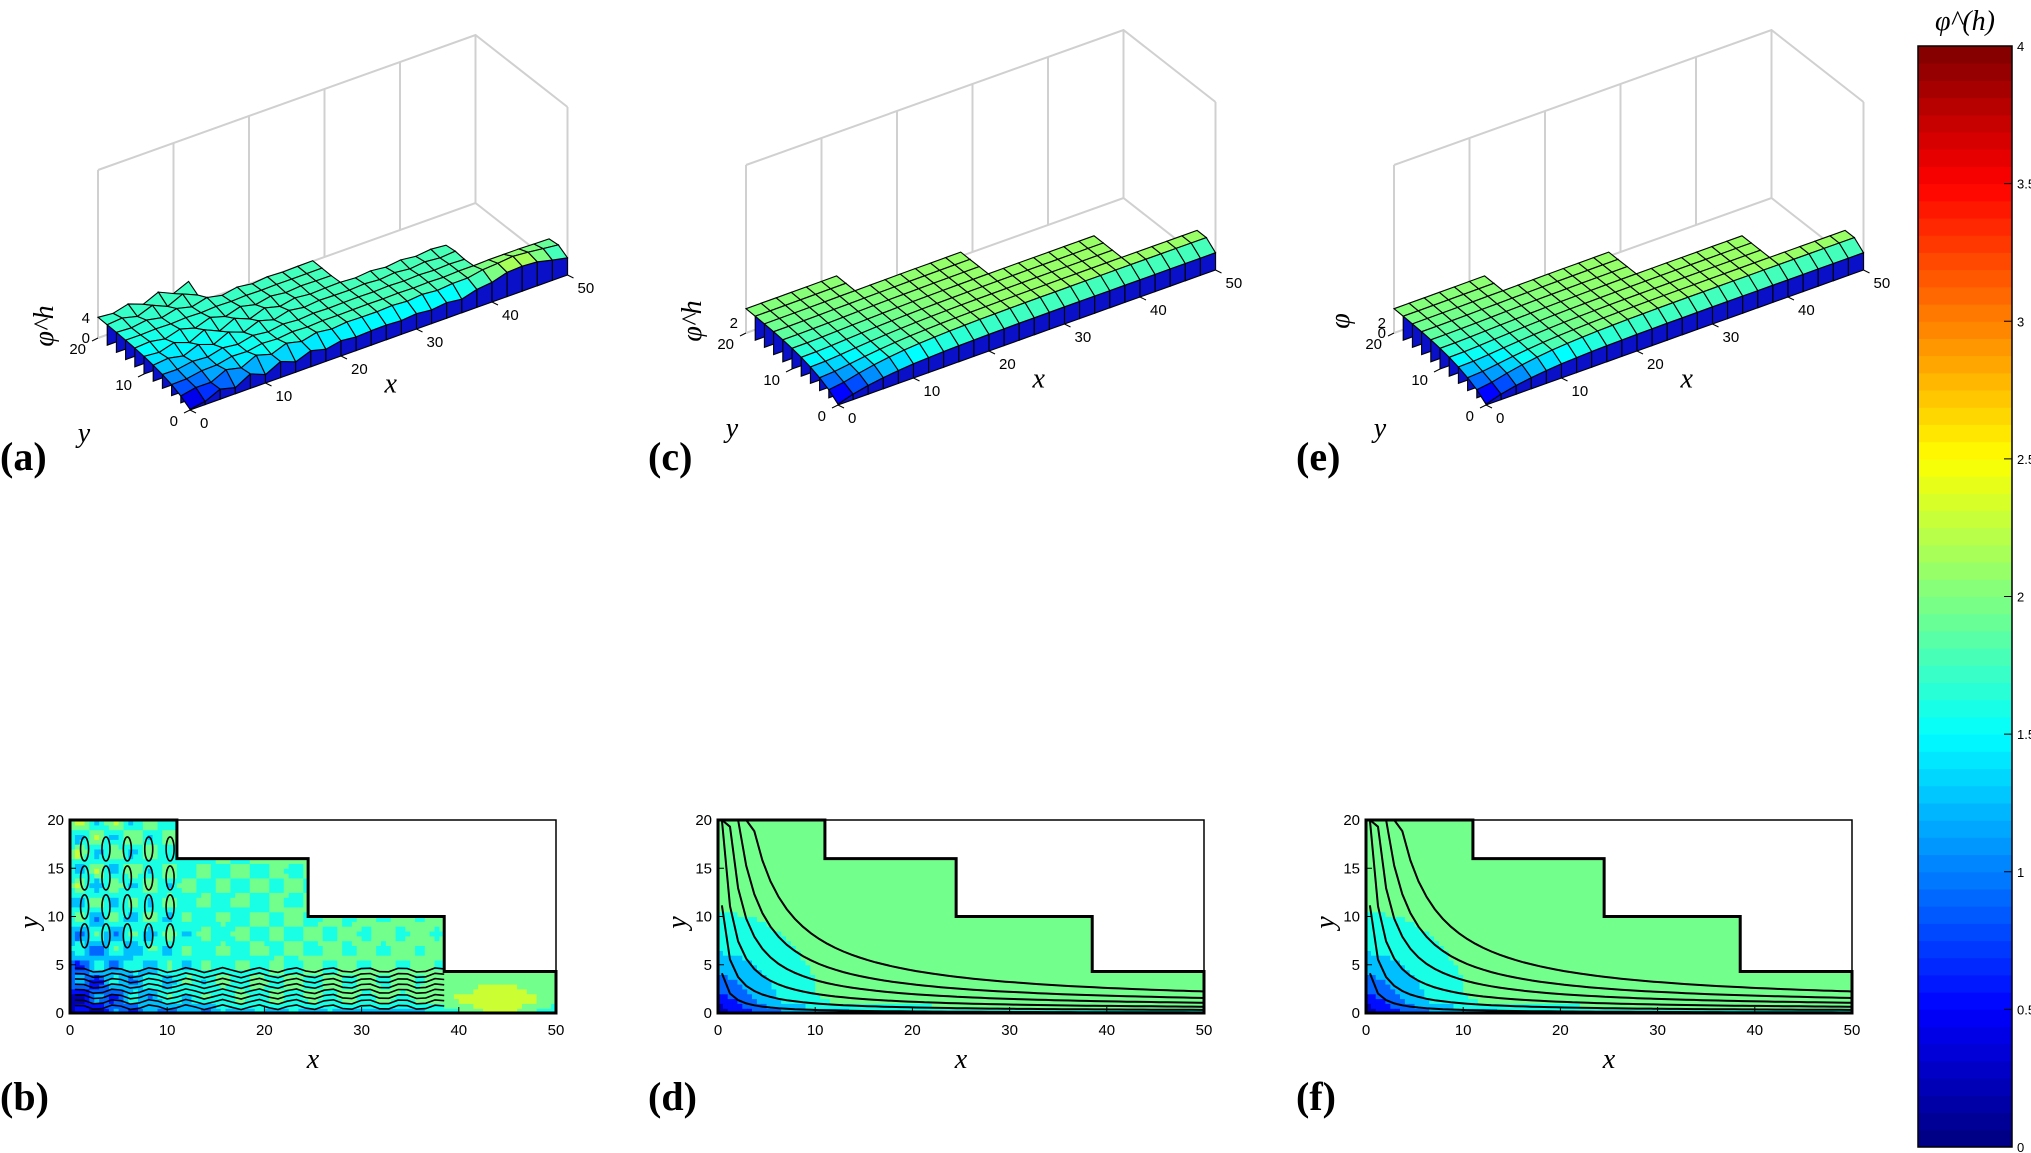  I want to click on y-tick-mark, so click(1483, 406).